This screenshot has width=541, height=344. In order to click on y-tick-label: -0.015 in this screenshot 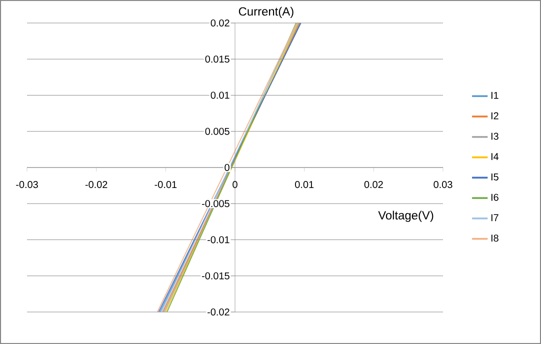, I will do `click(216, 276)`.